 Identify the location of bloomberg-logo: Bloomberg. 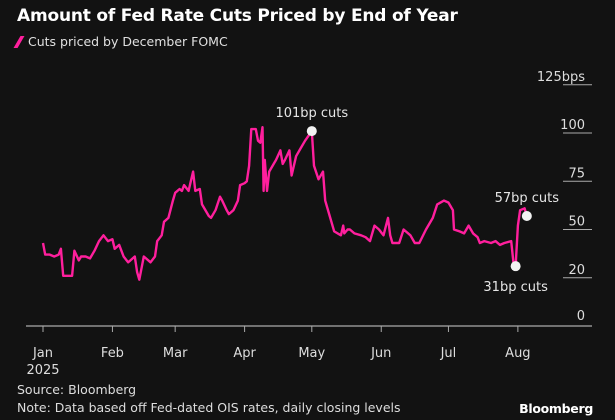
(556, 408).